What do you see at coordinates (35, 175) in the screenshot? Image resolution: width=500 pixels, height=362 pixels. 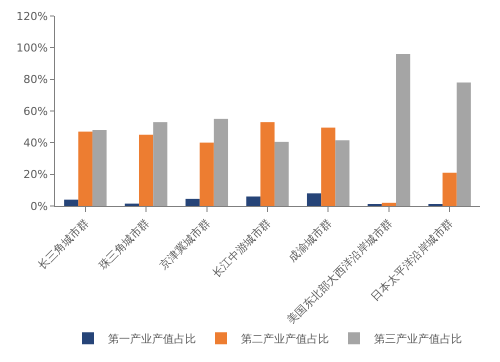 I see `y-tick-label: 20%` at bounding box center [35, 175].